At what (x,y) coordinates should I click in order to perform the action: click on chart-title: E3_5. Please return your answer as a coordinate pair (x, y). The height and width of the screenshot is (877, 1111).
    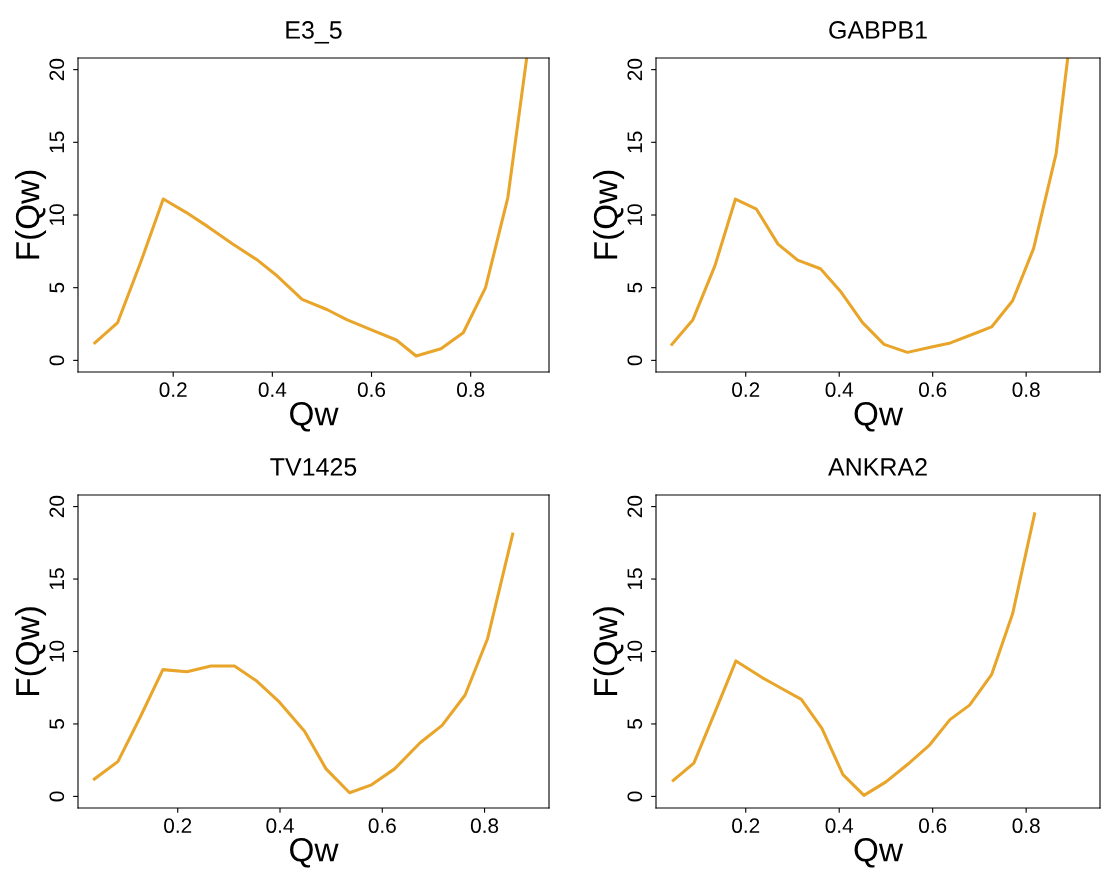
    Looking at the image, I should click on (314, 32).